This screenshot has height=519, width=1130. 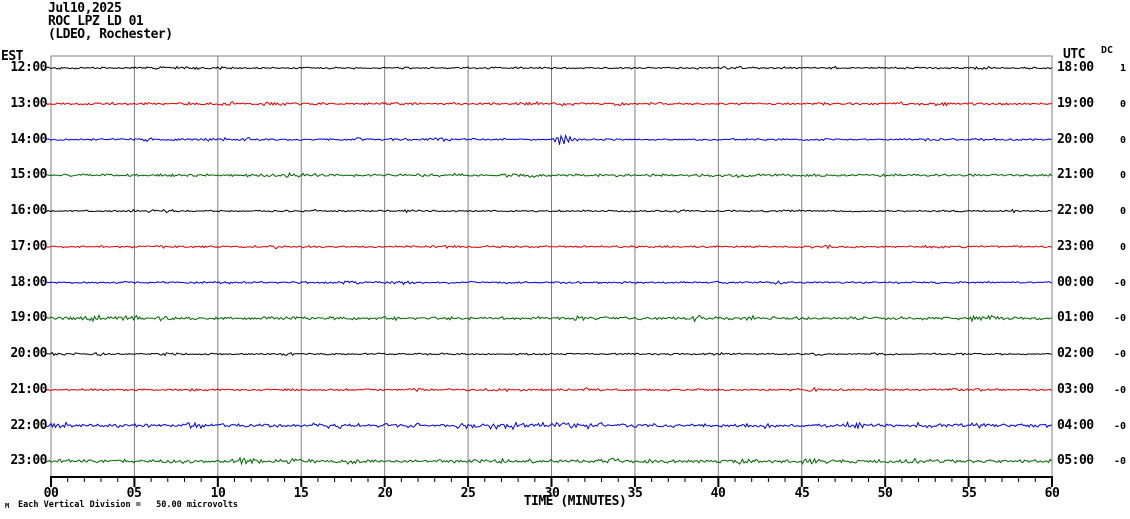 What do you see at coordinates (1075, 389) in the screenshot?
I see `utc-time-label: 03:00` at bounding box center [1075, 389].